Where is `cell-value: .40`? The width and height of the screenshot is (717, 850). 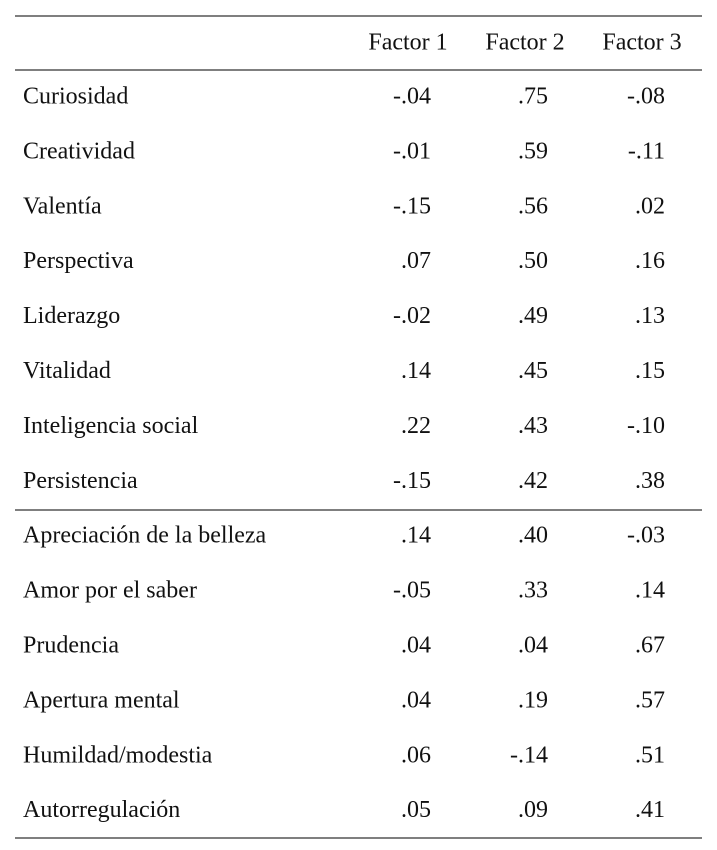
cell-value: .40 is located at coordinates (533, 536).